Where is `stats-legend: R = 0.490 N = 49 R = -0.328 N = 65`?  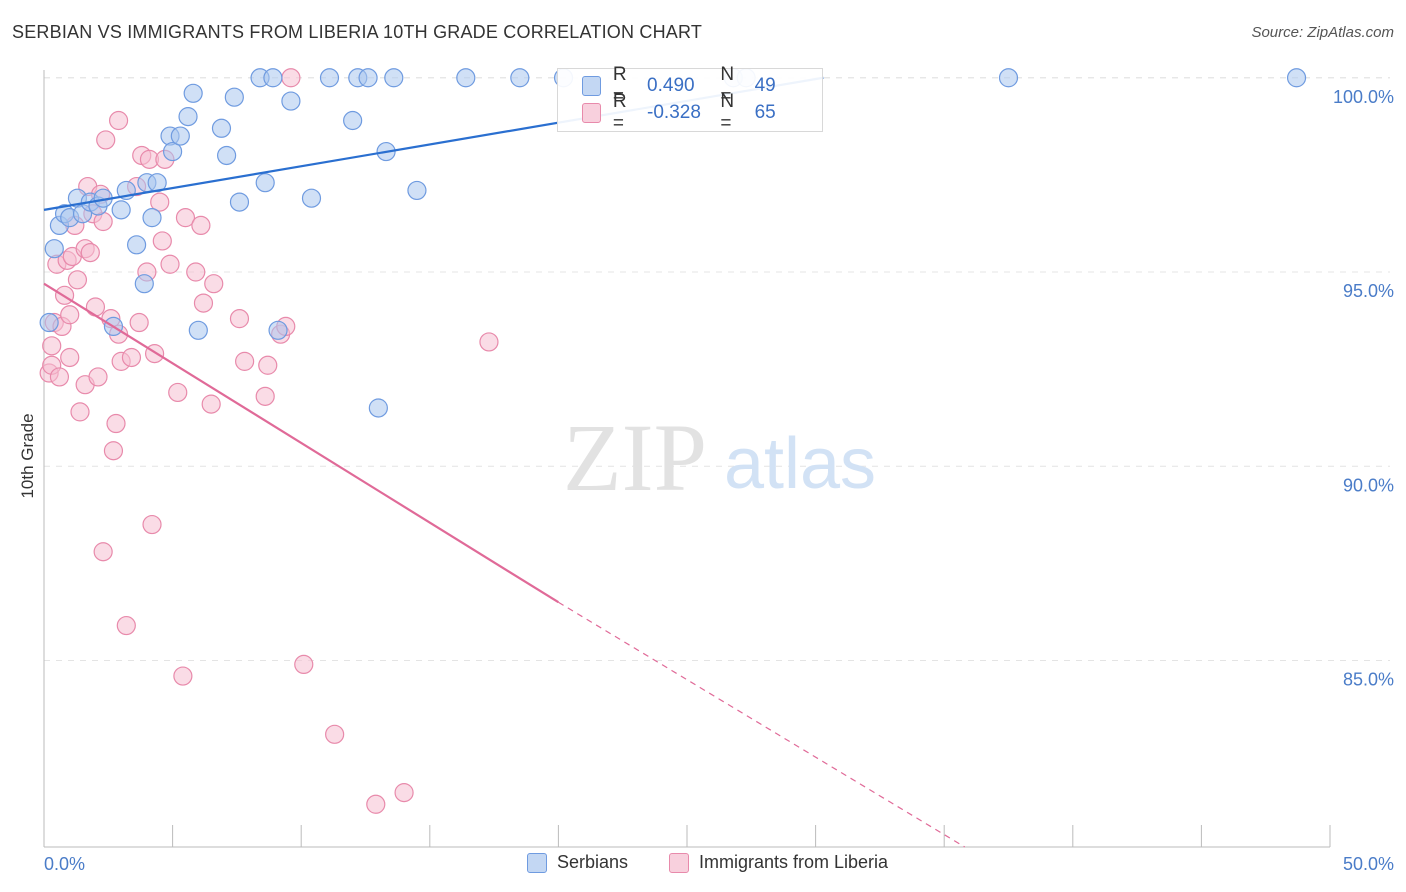
stats-legend: R = 0.490 N = 49 R = -0.328 N = 65 is located at coordinates (690, 99).